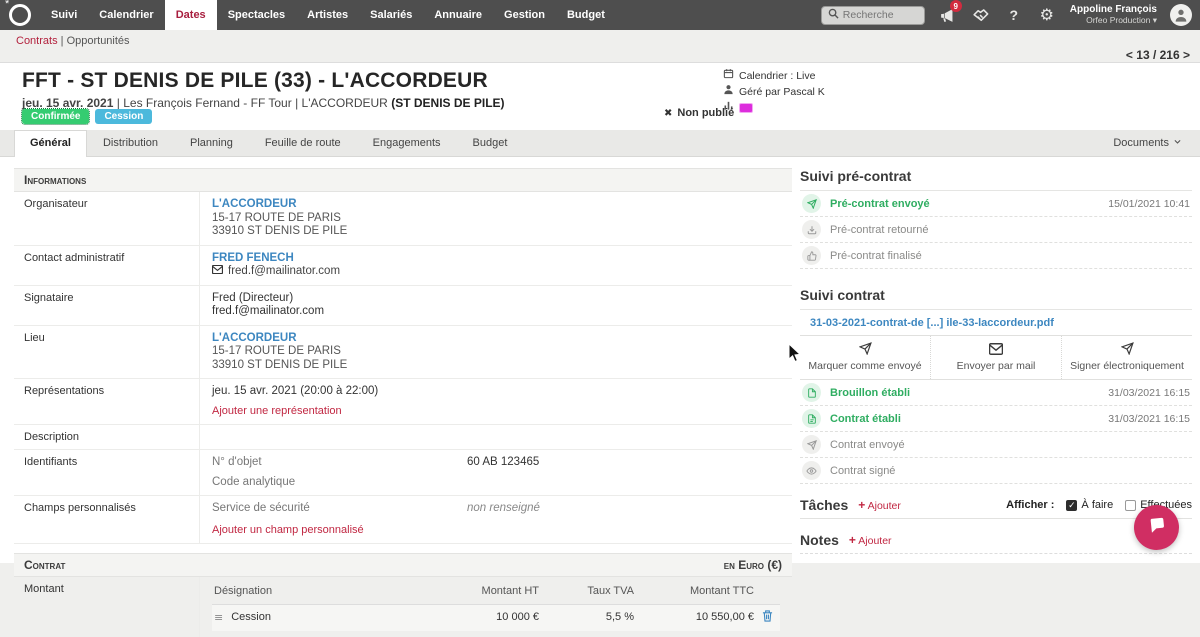  I want to click on search-input, so click(883, 15).